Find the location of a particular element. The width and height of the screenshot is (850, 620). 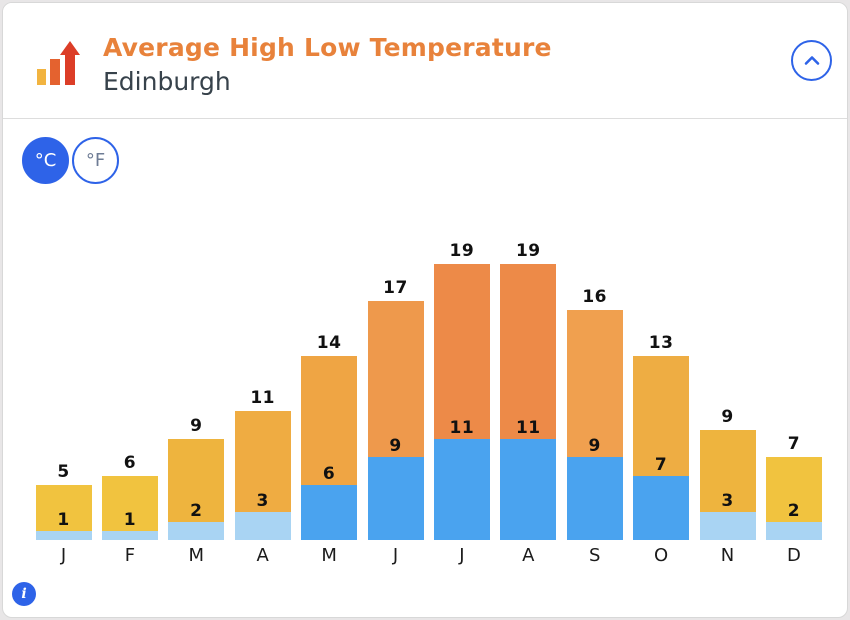

collapse-button is located at coordinates (811, 60).